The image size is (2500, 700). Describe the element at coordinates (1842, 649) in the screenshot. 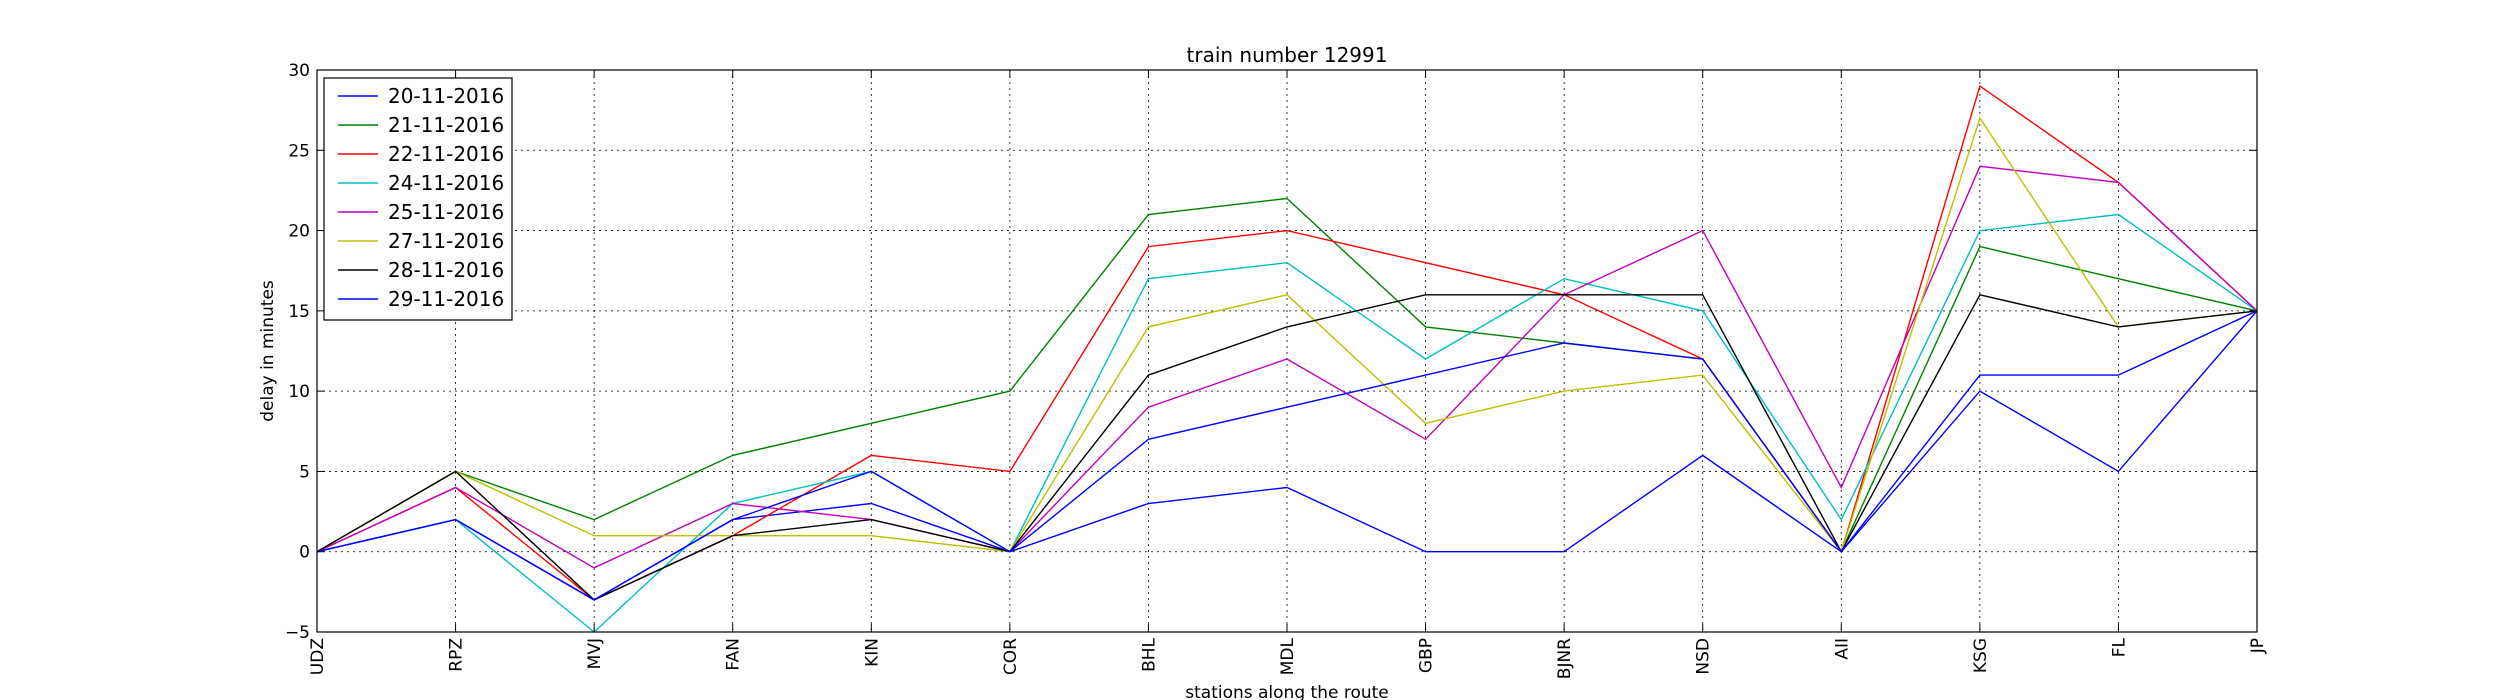

I see `x-tick-label: AII` at that location.